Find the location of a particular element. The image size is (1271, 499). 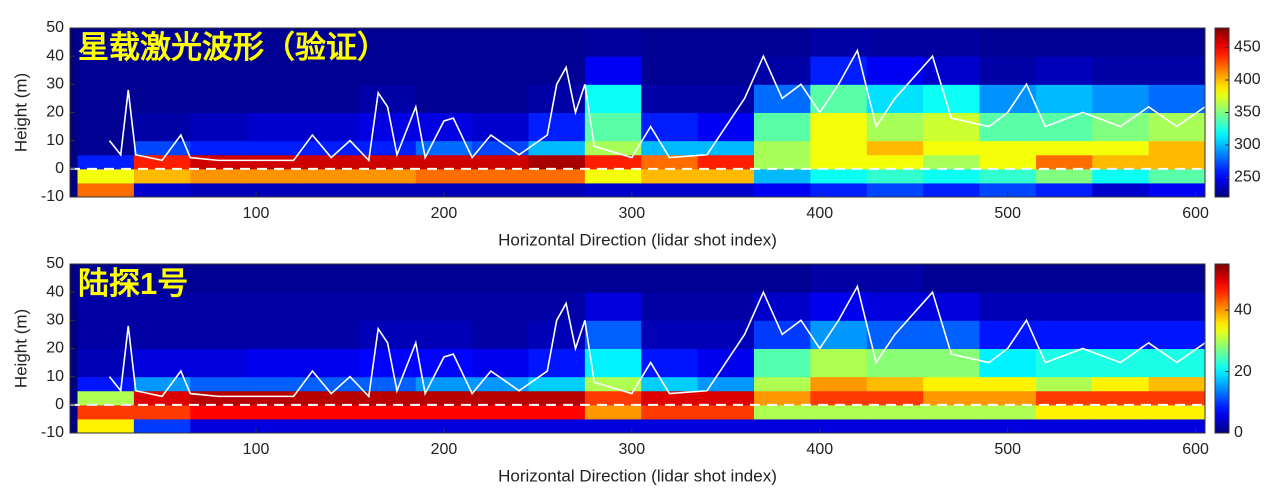

y-tick-label: 50 is located at coordinates (55, 27).